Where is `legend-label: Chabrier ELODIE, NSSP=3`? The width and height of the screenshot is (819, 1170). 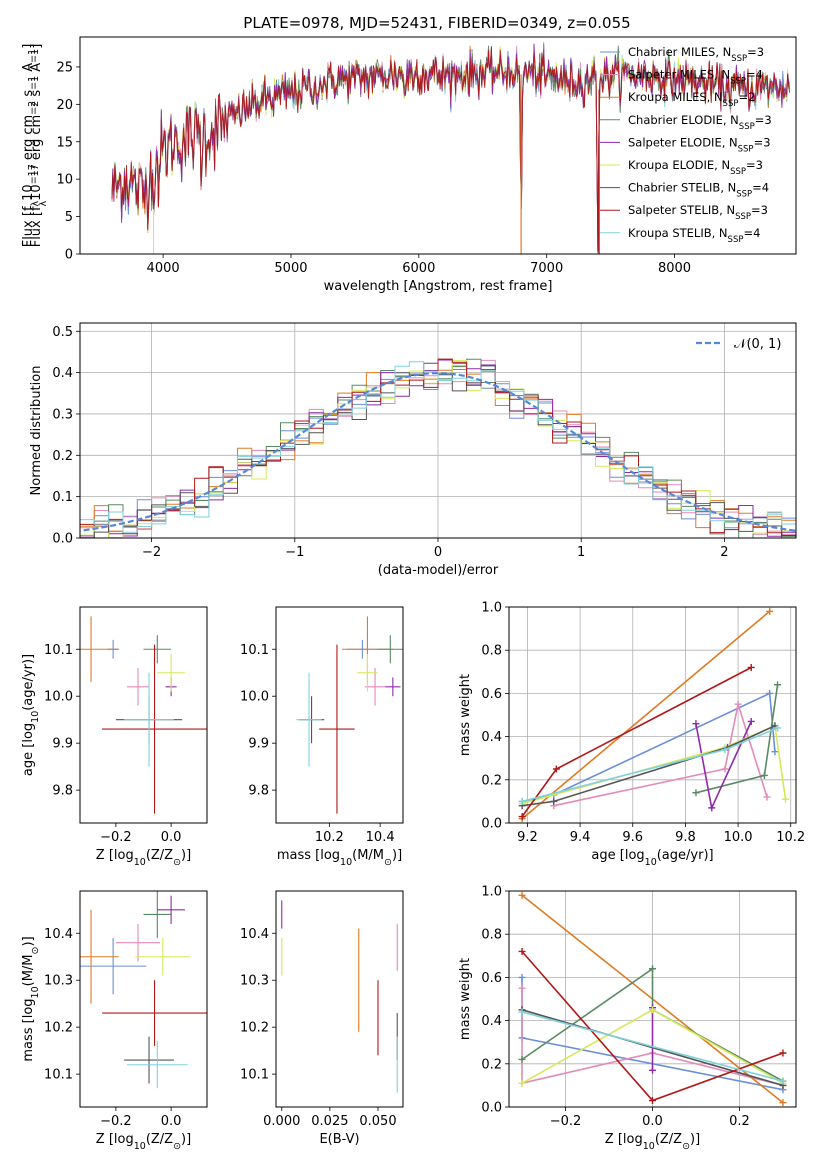
legend-label: Chabrier ELODIE, NSSP=3 is located at coordinates (700, 122).